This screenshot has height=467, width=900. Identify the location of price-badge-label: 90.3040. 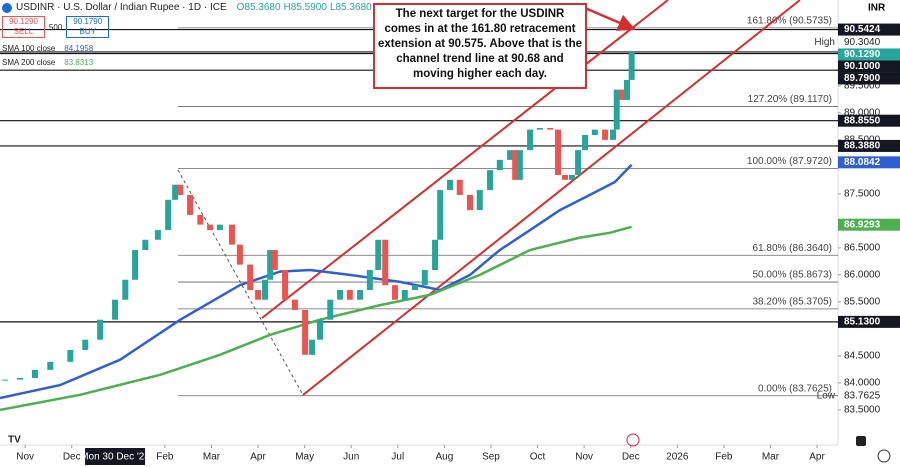
(862, 42).